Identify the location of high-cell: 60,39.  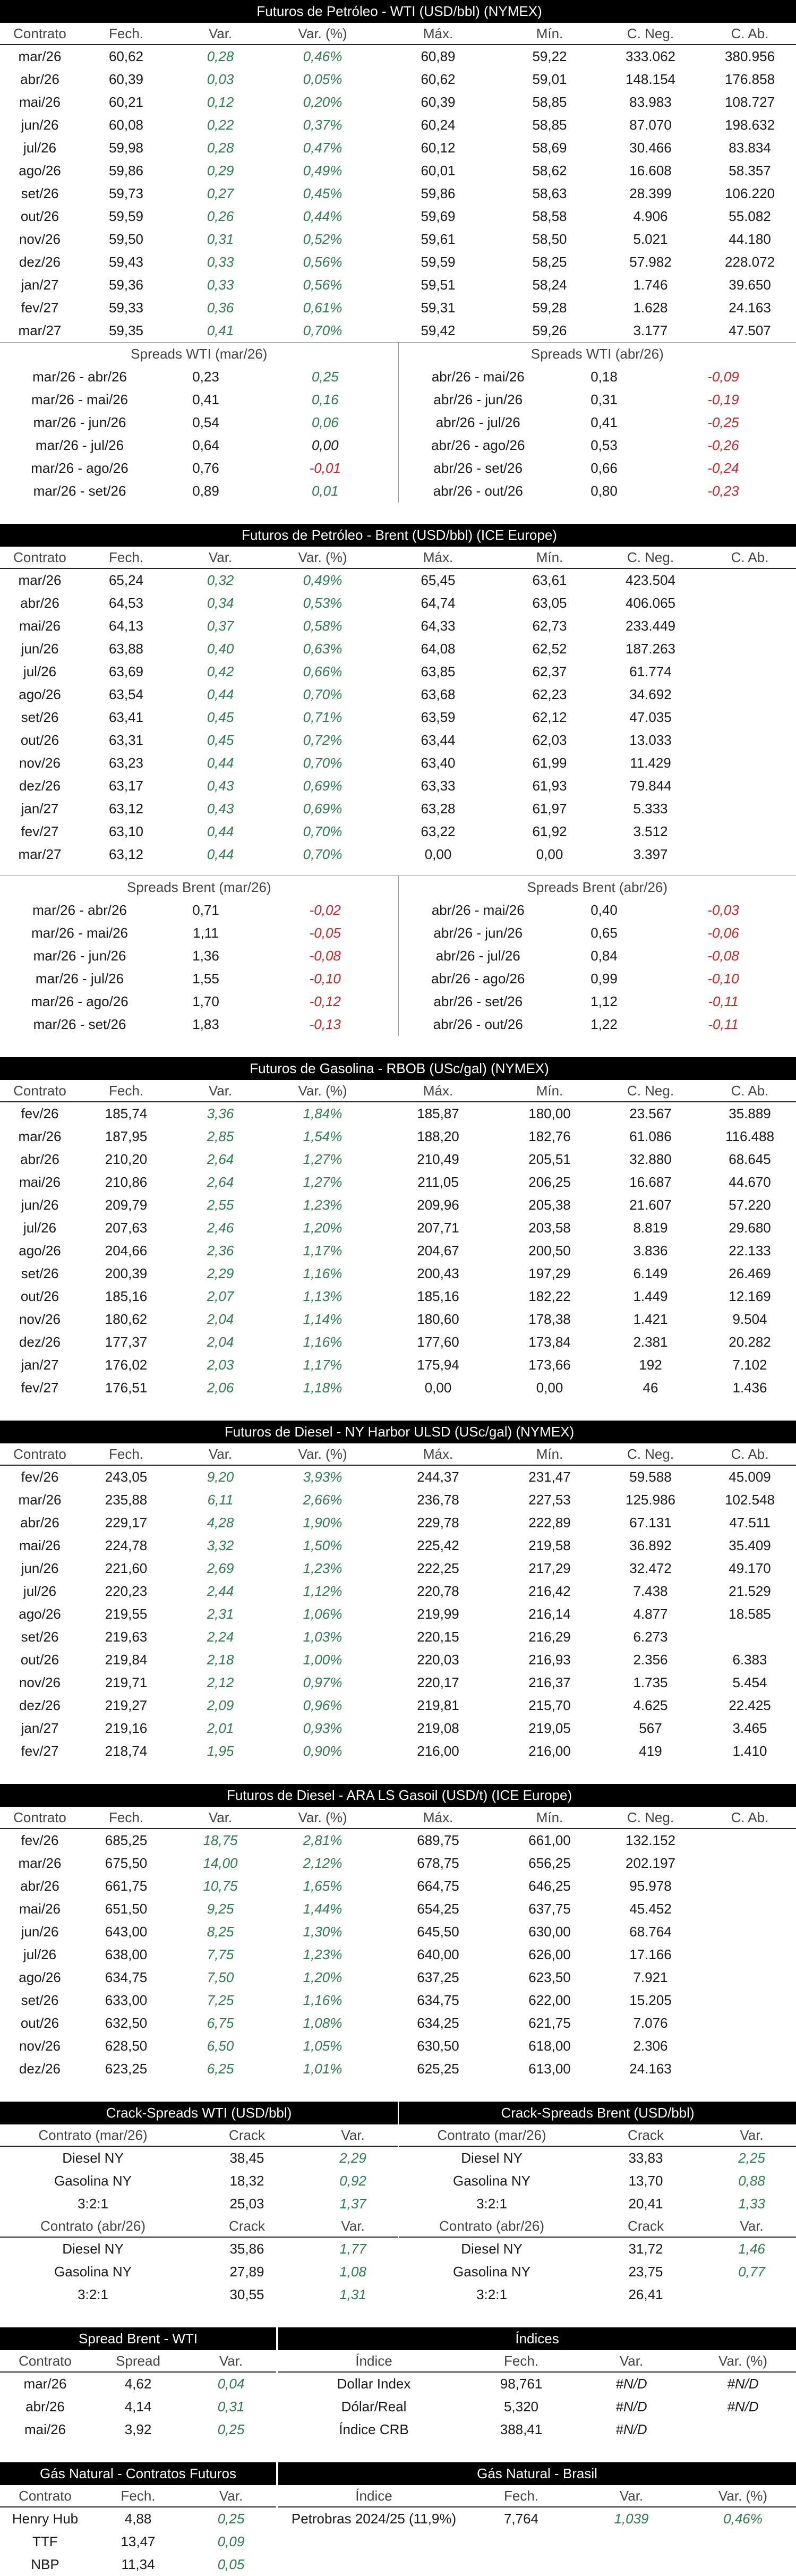
(438, 102).